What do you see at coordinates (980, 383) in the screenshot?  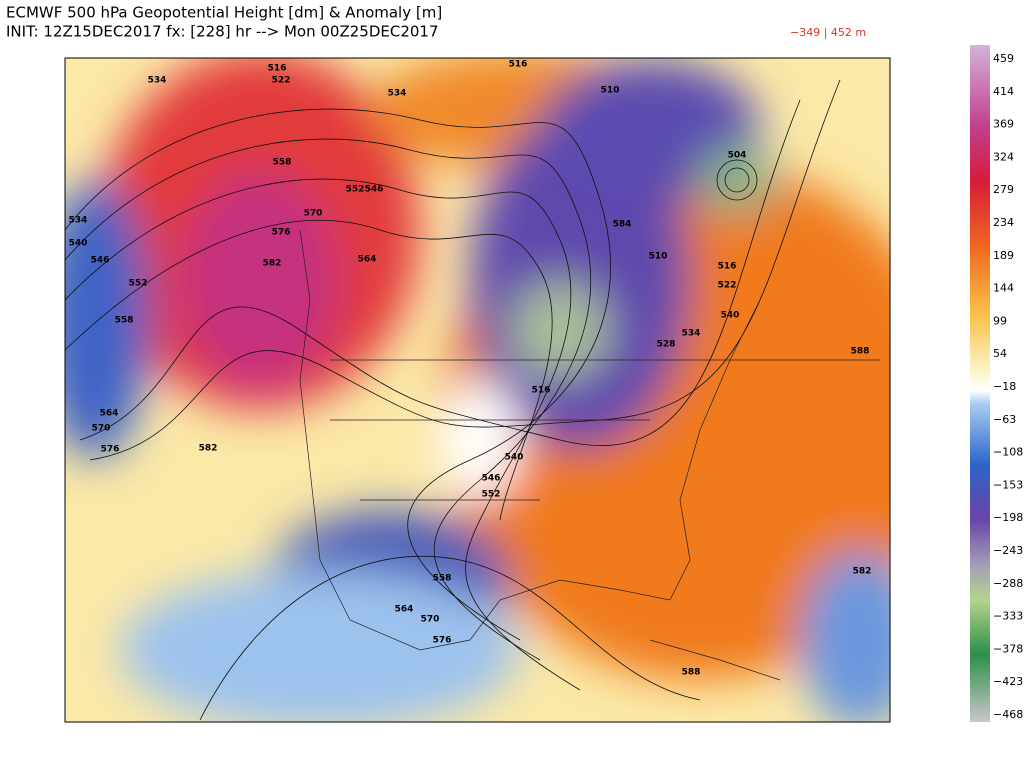 I see `colorbar` at bounding box center [980, 383].